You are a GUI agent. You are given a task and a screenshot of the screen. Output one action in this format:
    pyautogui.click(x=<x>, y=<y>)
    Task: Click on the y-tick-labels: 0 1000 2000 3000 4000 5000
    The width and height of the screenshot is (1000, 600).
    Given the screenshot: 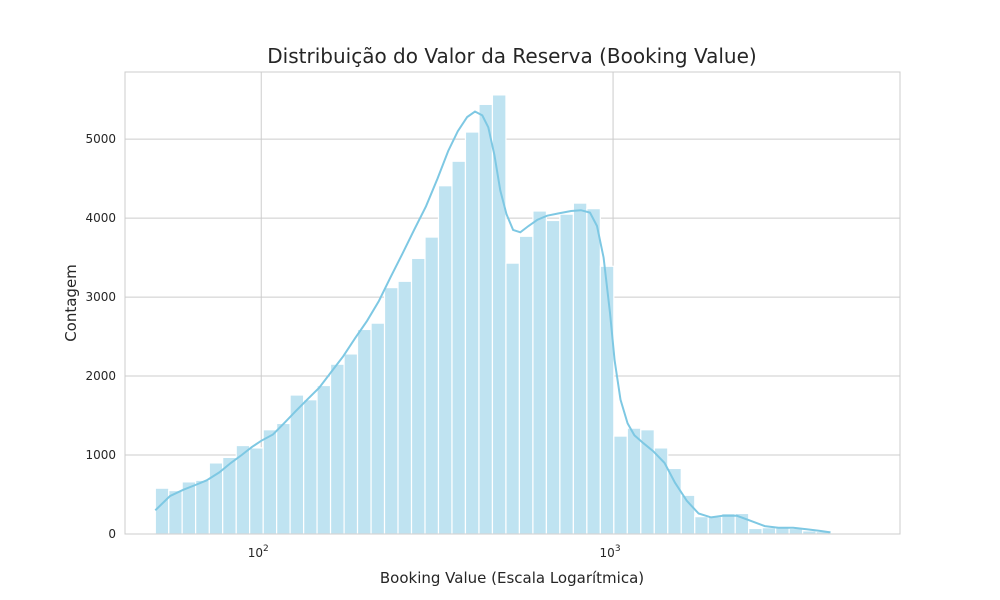 What is the action you would take?
    pyautogui.click(x=100, y=336)
    